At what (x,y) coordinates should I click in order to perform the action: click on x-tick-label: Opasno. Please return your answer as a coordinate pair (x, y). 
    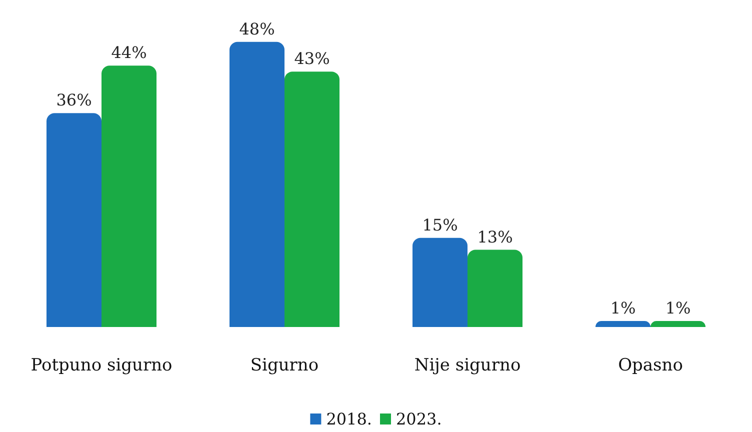
    Looking at the image, I should click on (650, 366).